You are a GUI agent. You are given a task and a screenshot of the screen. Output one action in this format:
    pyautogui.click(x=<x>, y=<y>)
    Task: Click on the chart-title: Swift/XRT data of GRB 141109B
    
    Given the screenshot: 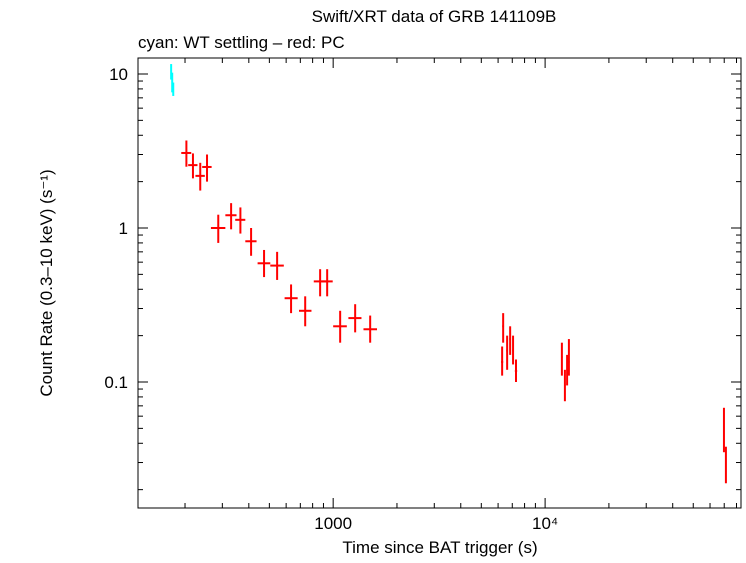 What is the action you would take?
    pyautogui.click(x=434, y=16)
    